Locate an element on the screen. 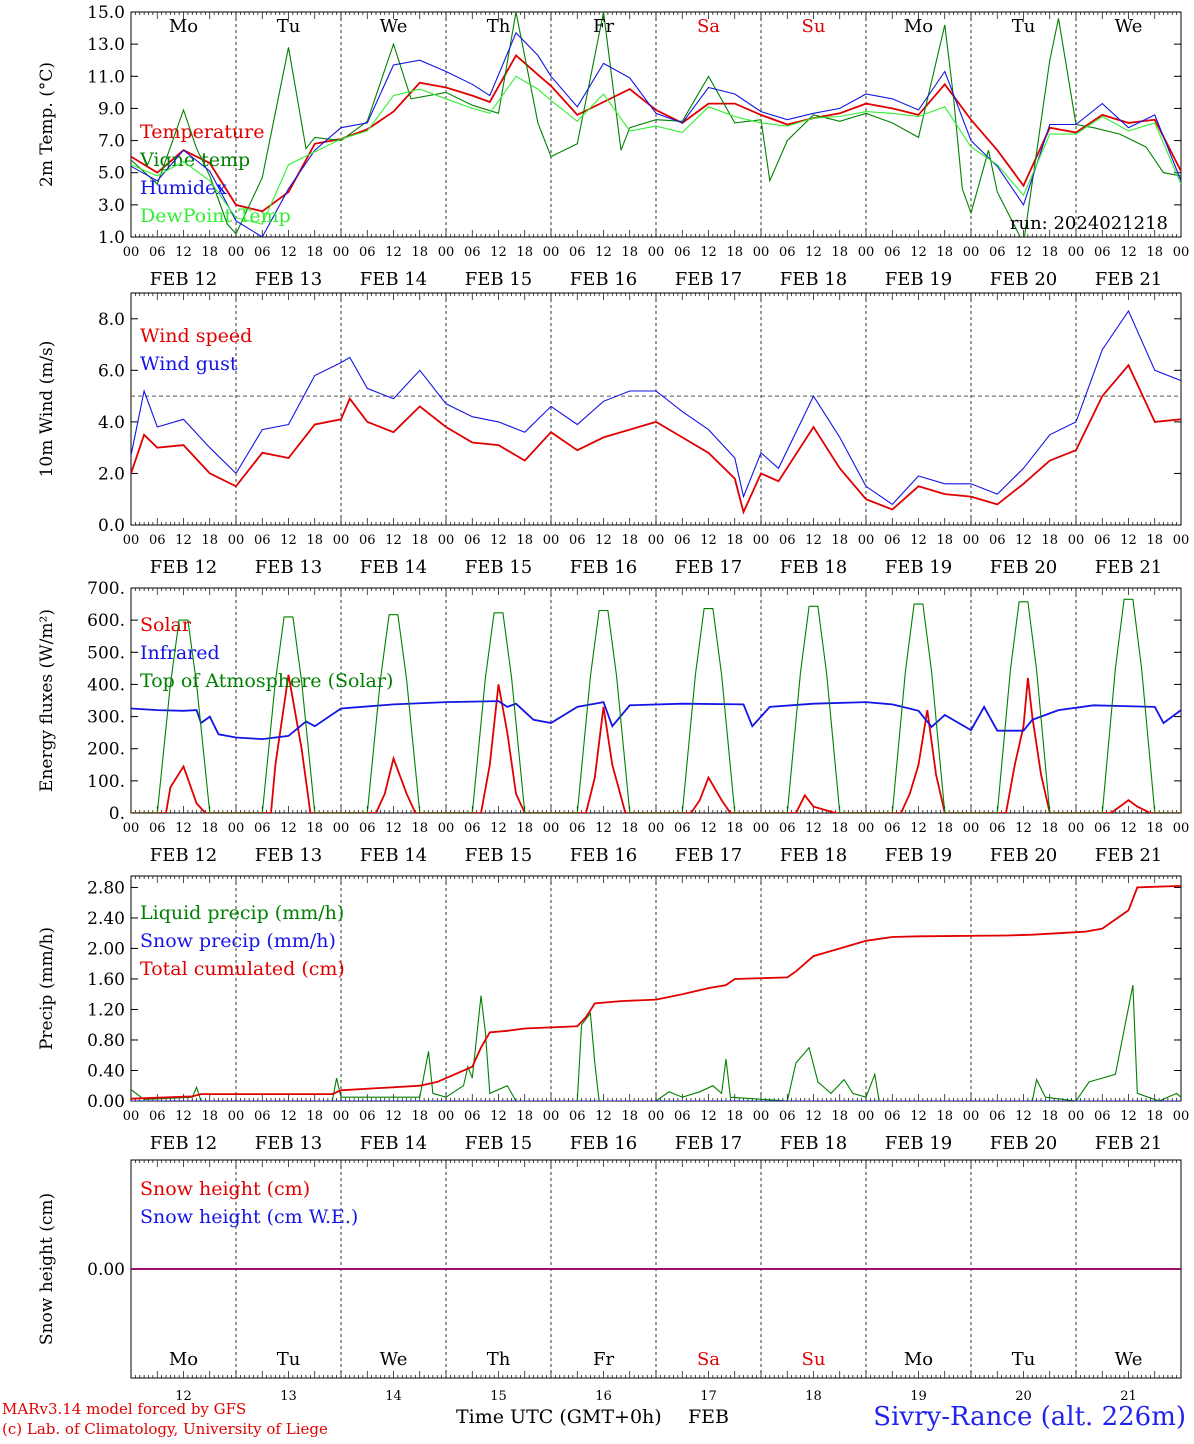 The image size is (1194, 1444). legend-entry: Liquid precip (mm/h) is located at coordinates (242, 913).